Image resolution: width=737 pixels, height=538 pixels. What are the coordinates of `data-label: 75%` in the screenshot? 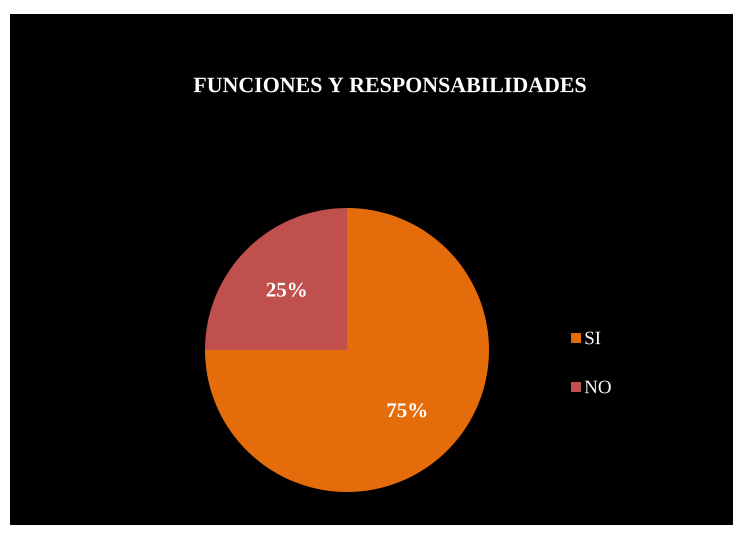 It's located at (407, 410).